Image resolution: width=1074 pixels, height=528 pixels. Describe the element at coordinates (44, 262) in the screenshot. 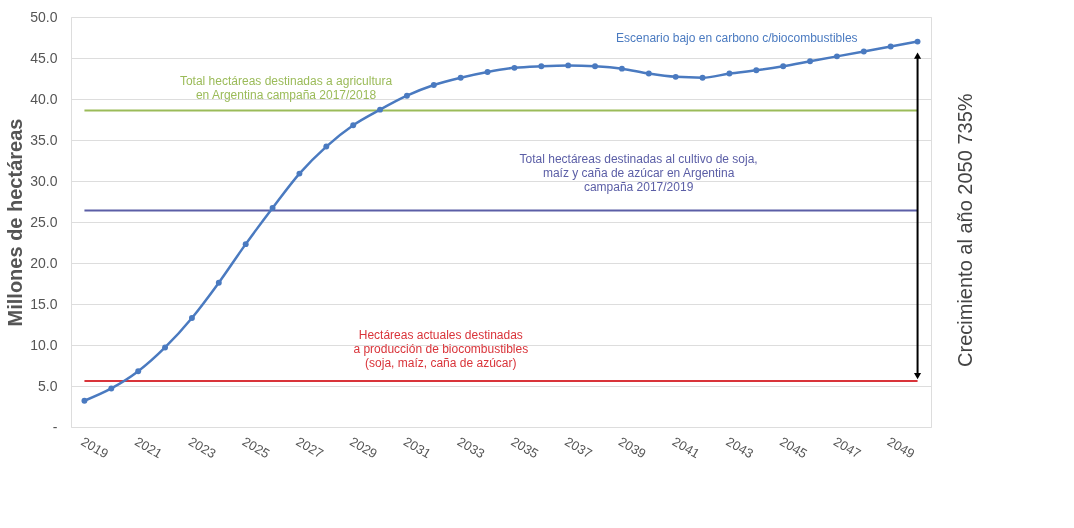

I see `y-tick-label: 20.0` at that location.